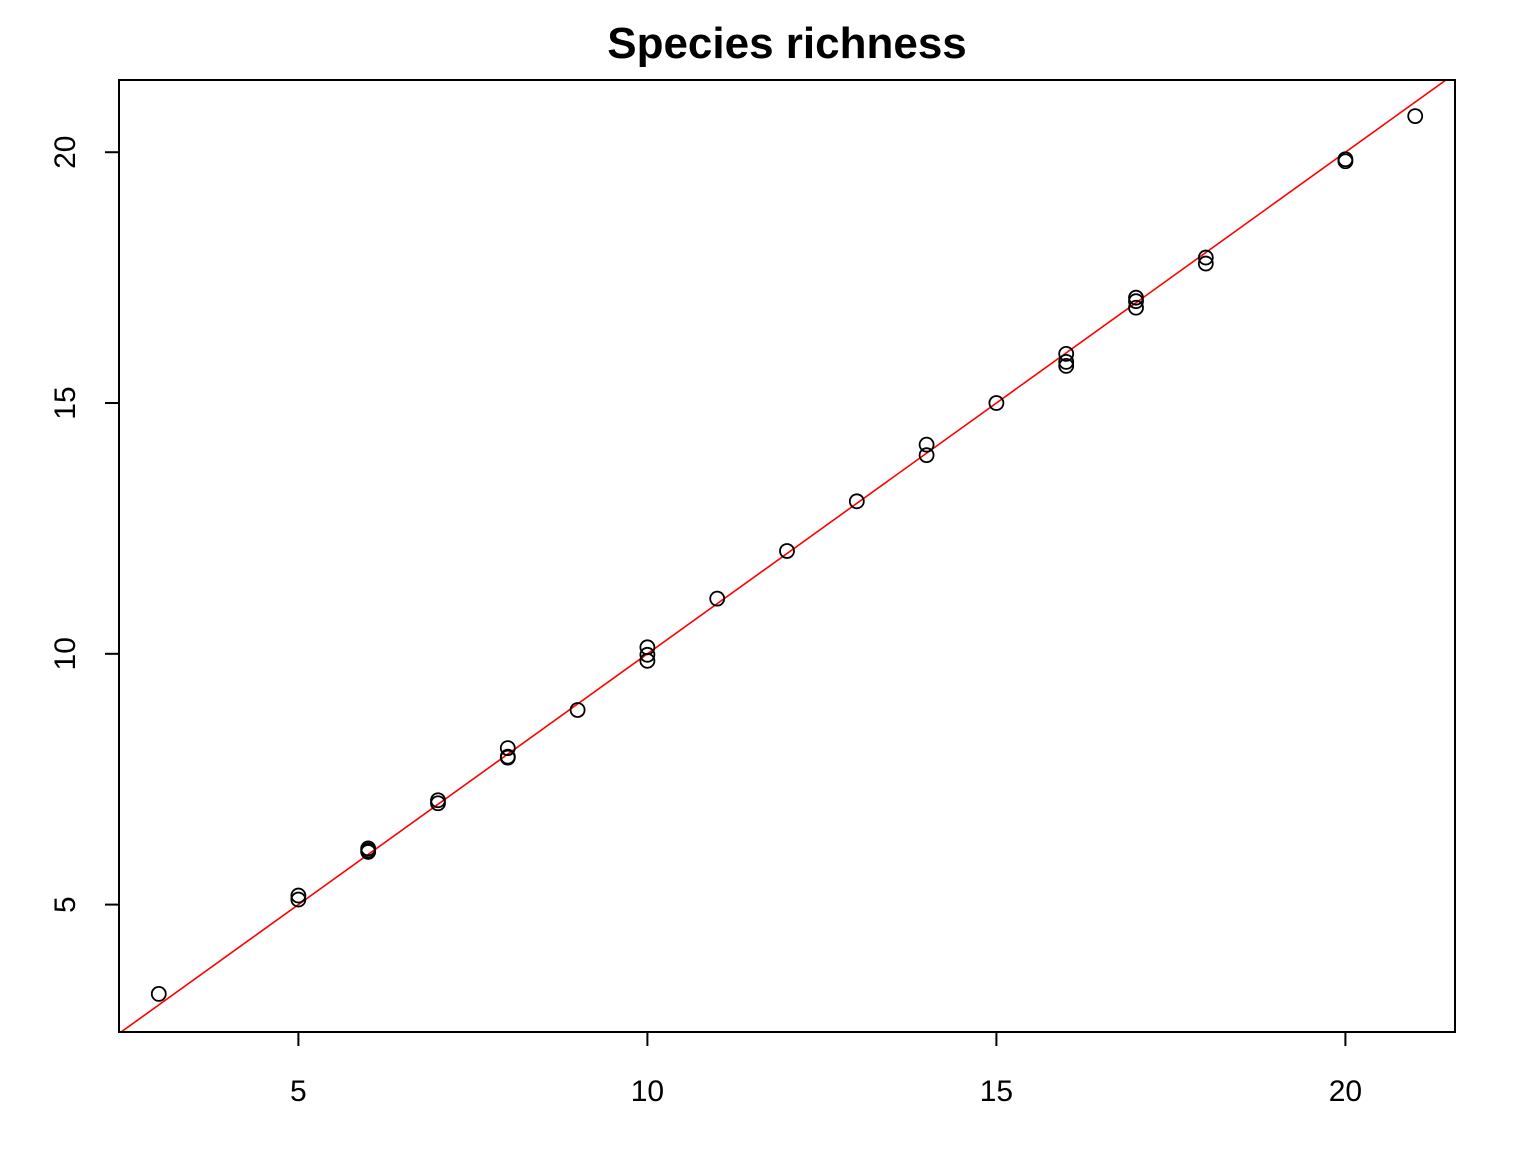 This screenshot has width=1536, height=1152. Describe the element at coordinates (65, 904) in the screenshot. I see `y-tick-label: 5` at that location.